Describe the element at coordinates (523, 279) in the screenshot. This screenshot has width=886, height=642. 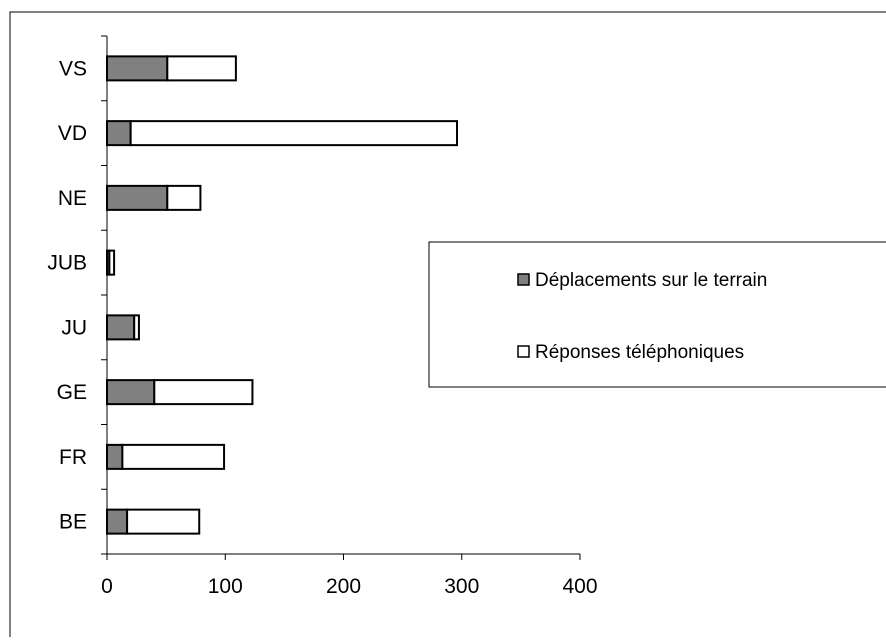
I see `legend-swatch-deplacements` at that location.